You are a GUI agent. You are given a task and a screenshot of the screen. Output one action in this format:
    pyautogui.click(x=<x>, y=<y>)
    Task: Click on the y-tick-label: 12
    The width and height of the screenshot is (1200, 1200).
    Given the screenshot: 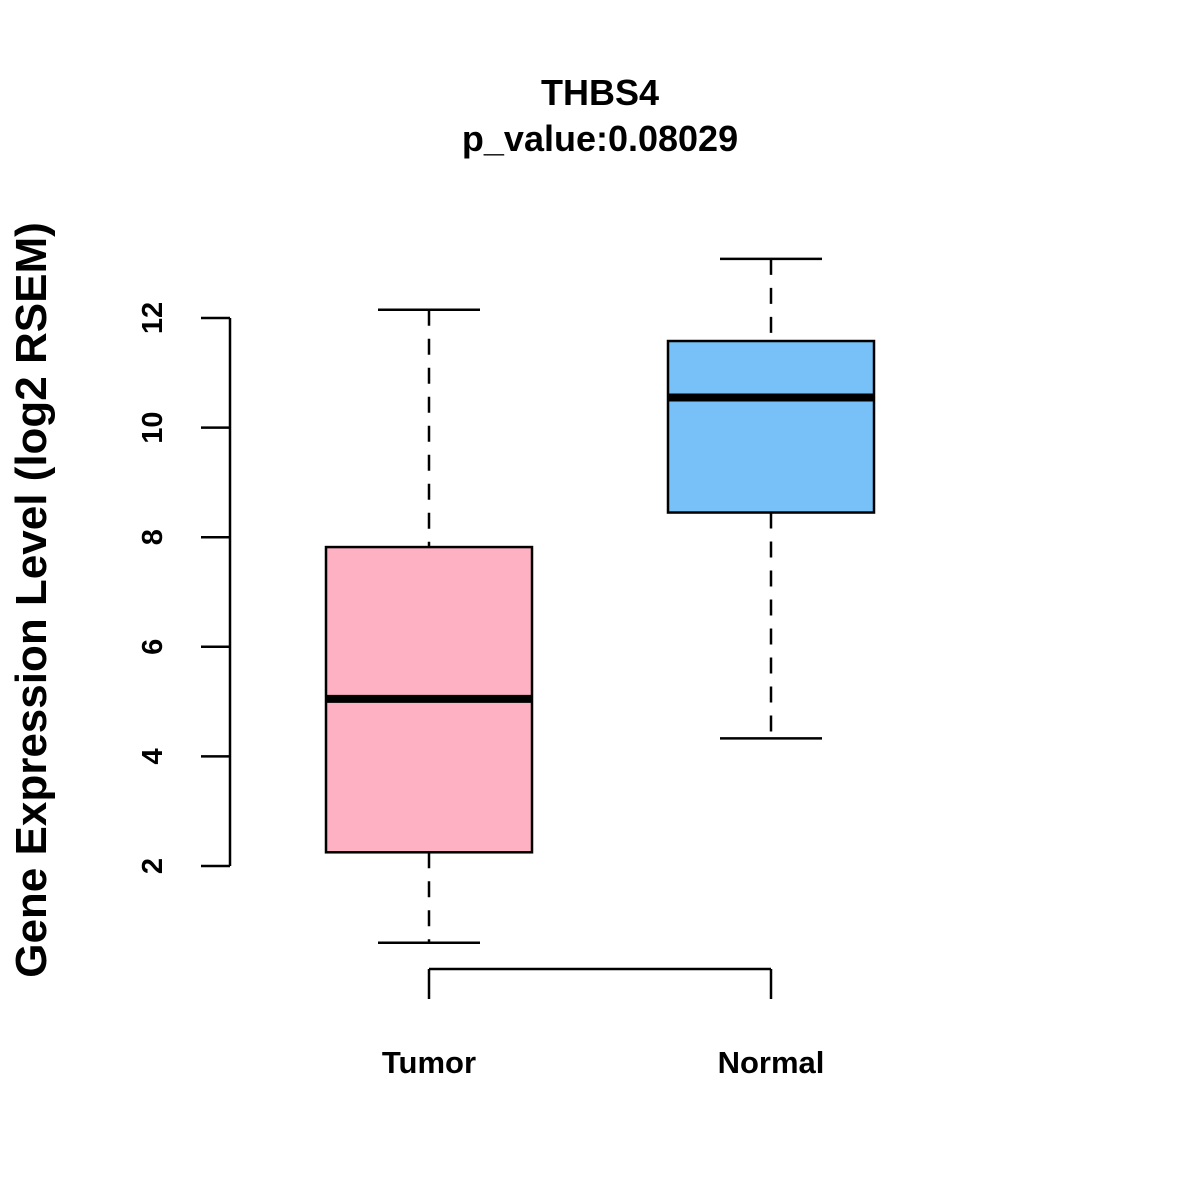 What is the action you would take?
    pyautogui.click(x=153, y=318)
    